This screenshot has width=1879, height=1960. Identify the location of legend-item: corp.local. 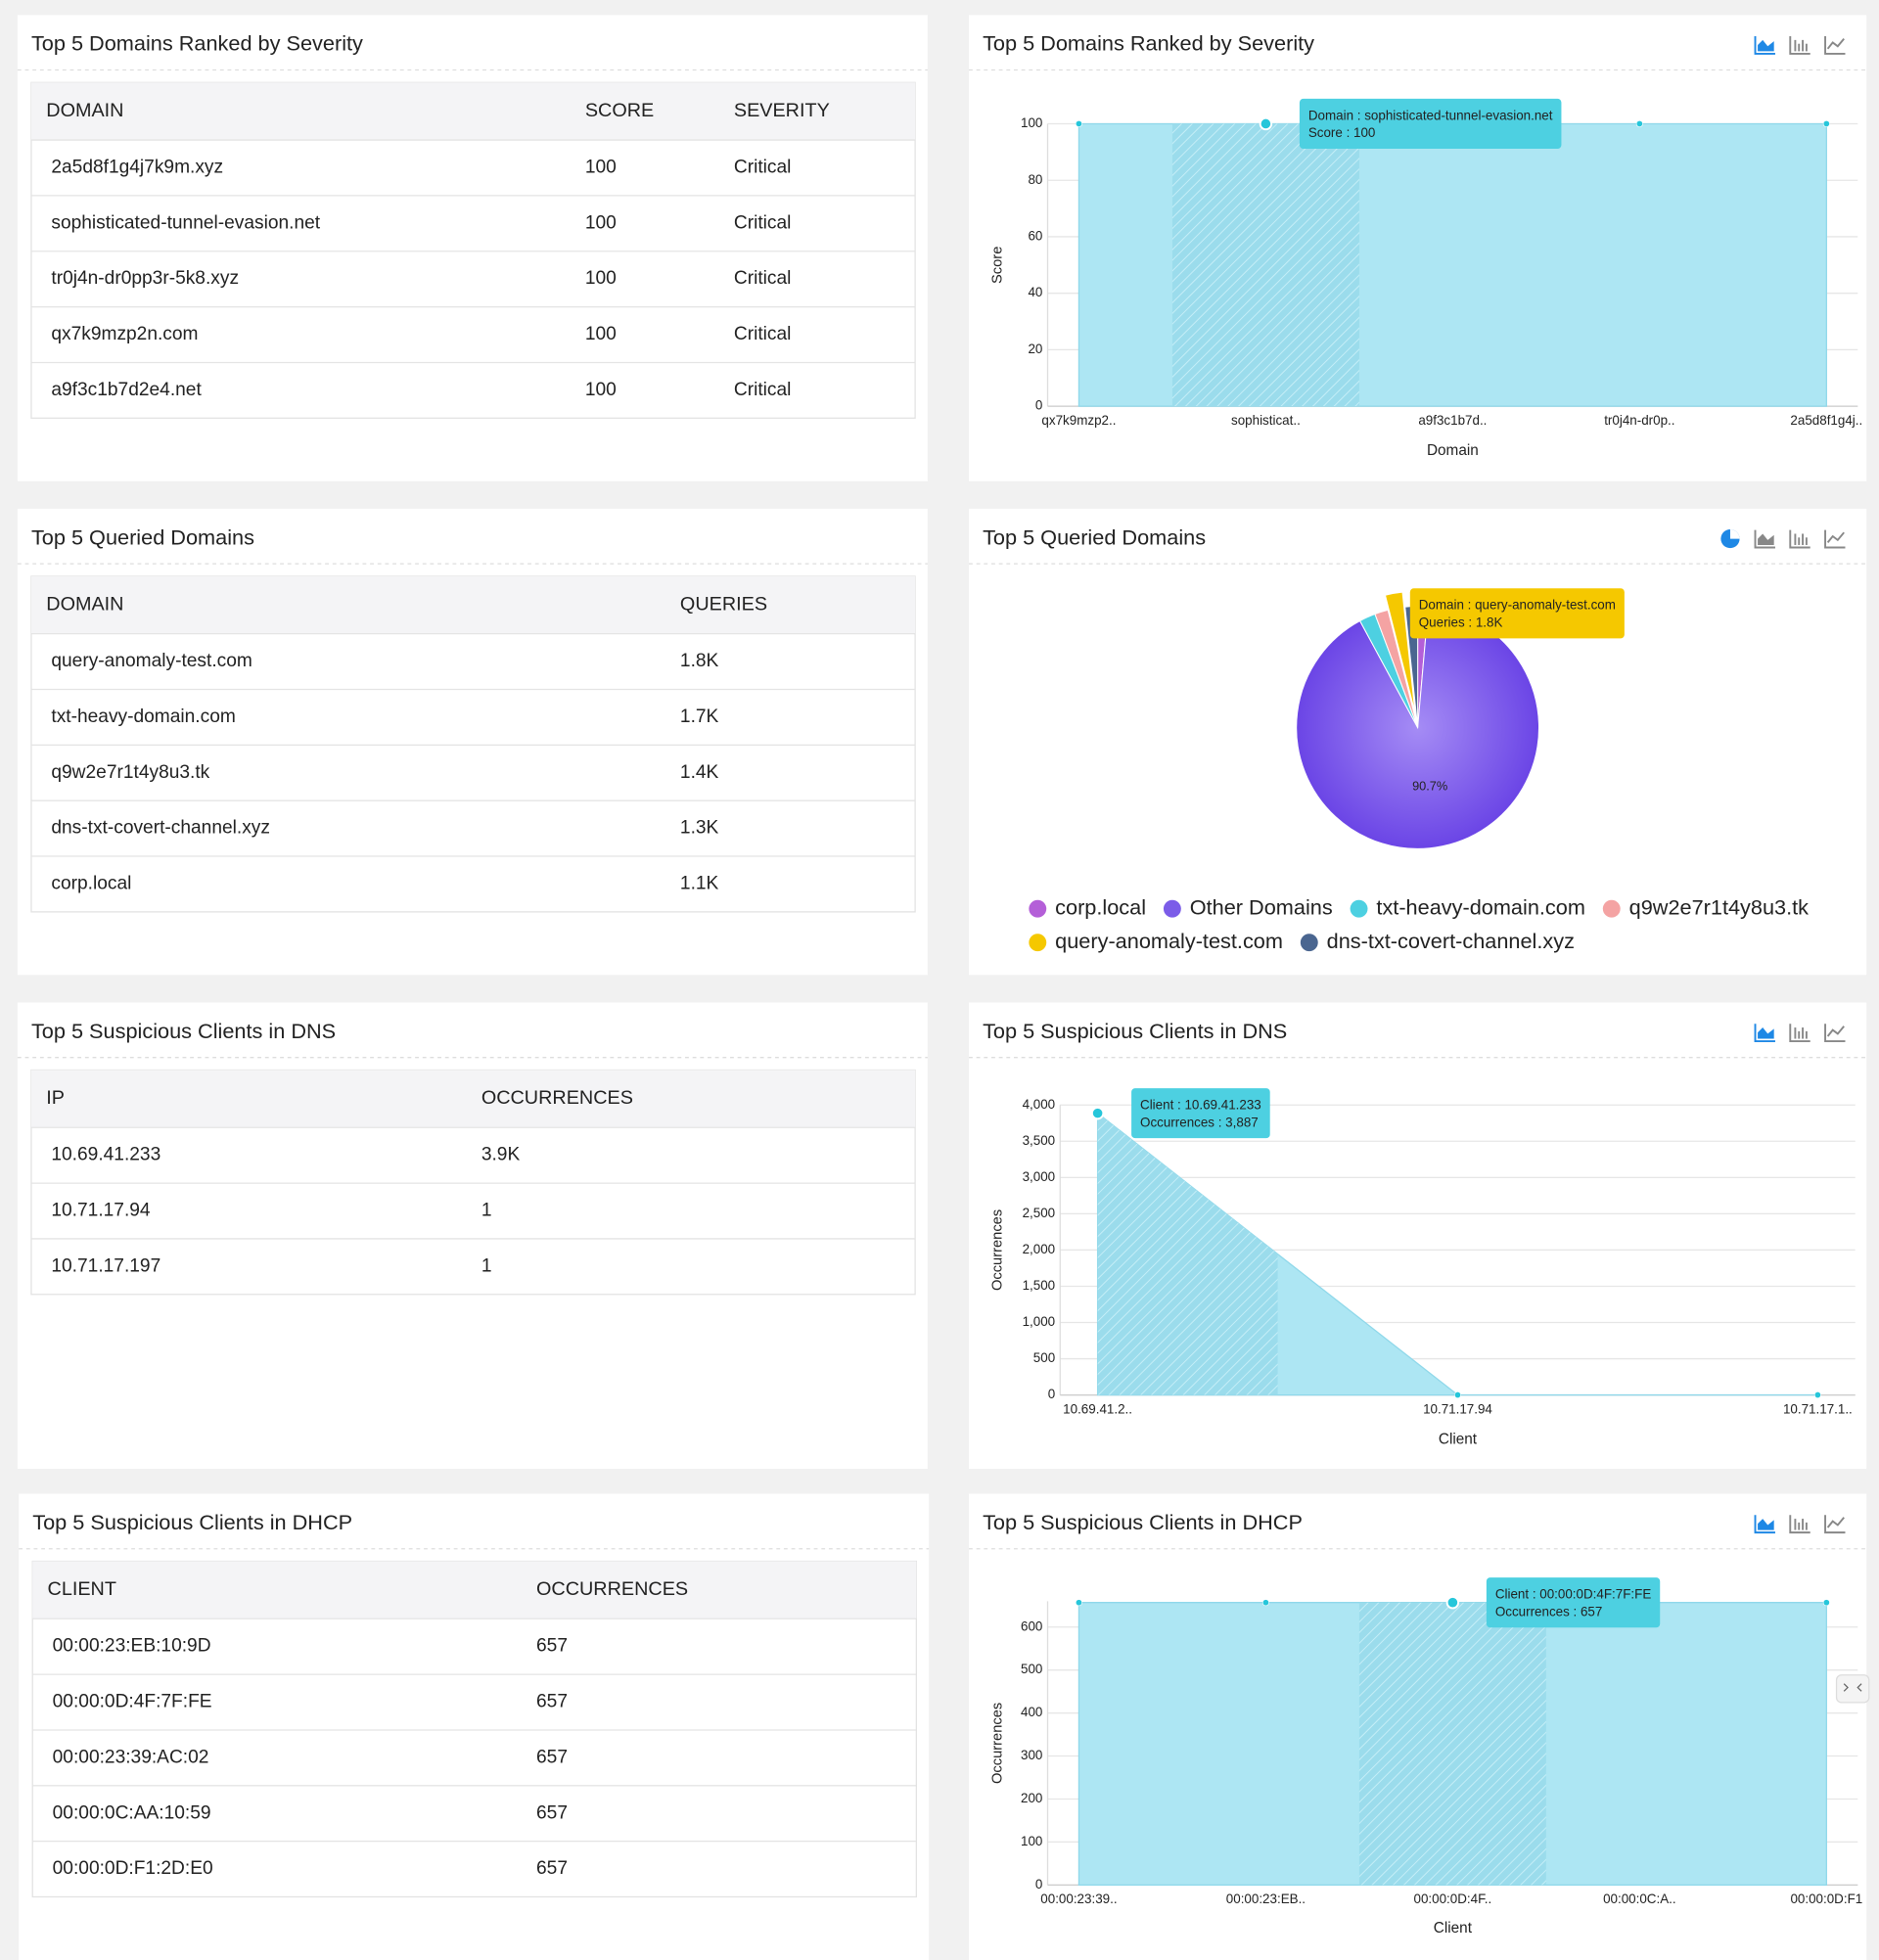
(1087, 906).